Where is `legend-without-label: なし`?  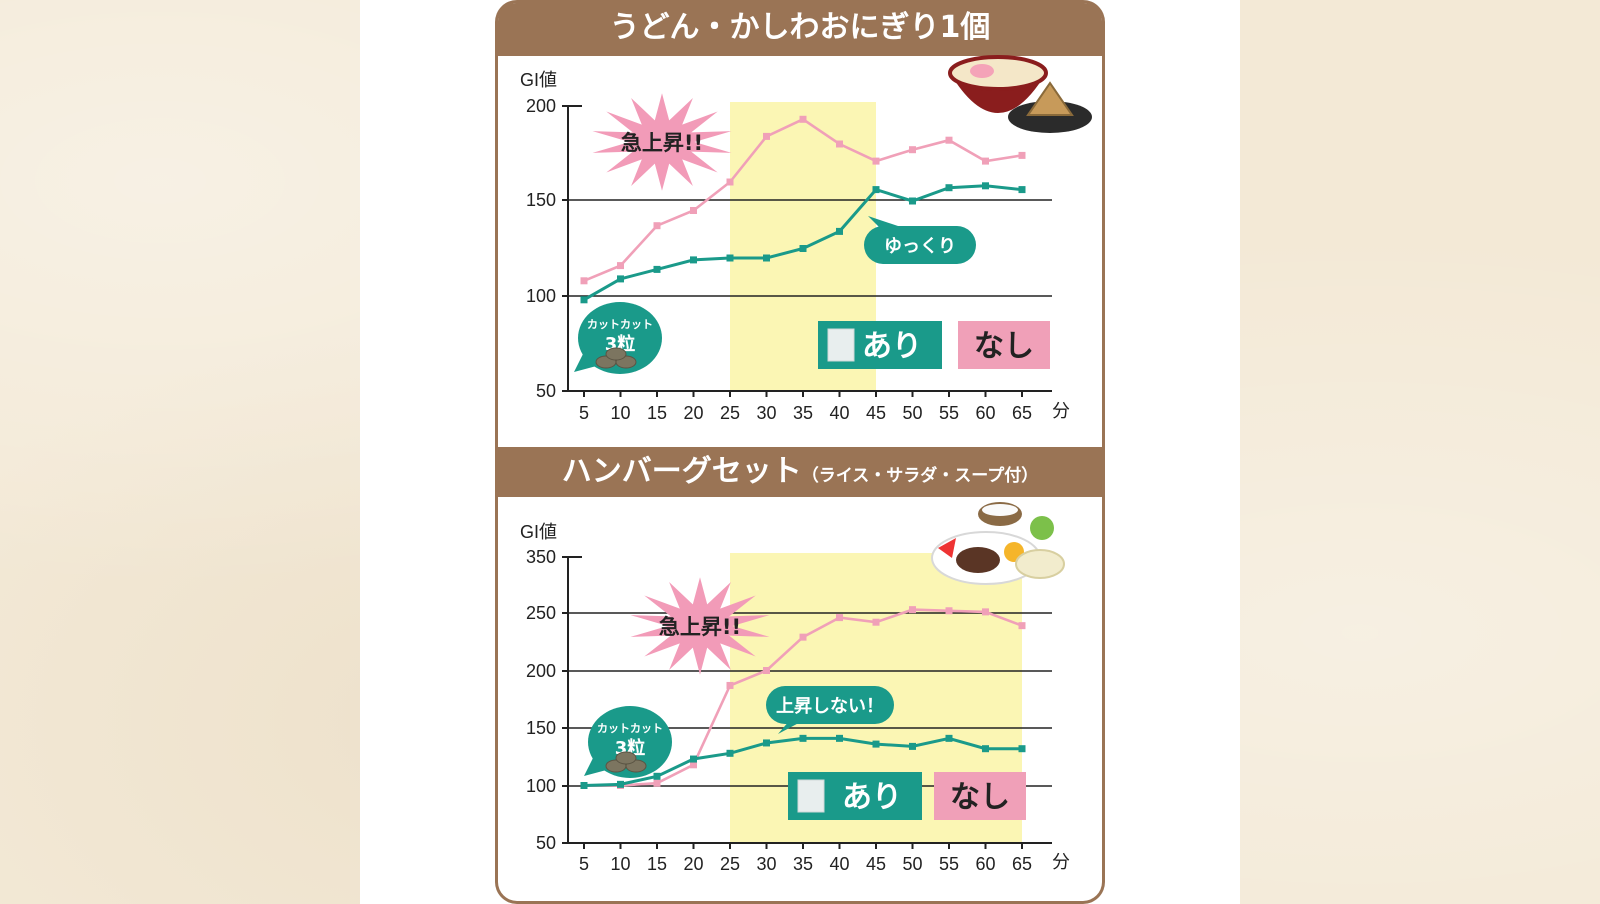 legend-without-label: なし is located at coordinates (980, 797).